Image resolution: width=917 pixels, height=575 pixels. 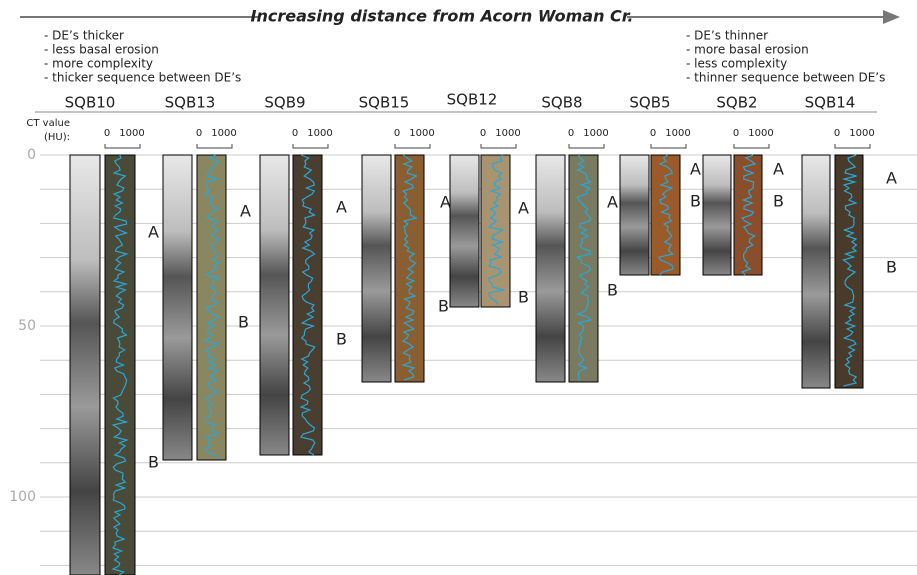 I want to click on core-name: SQB13, so click(x=190, y=103).